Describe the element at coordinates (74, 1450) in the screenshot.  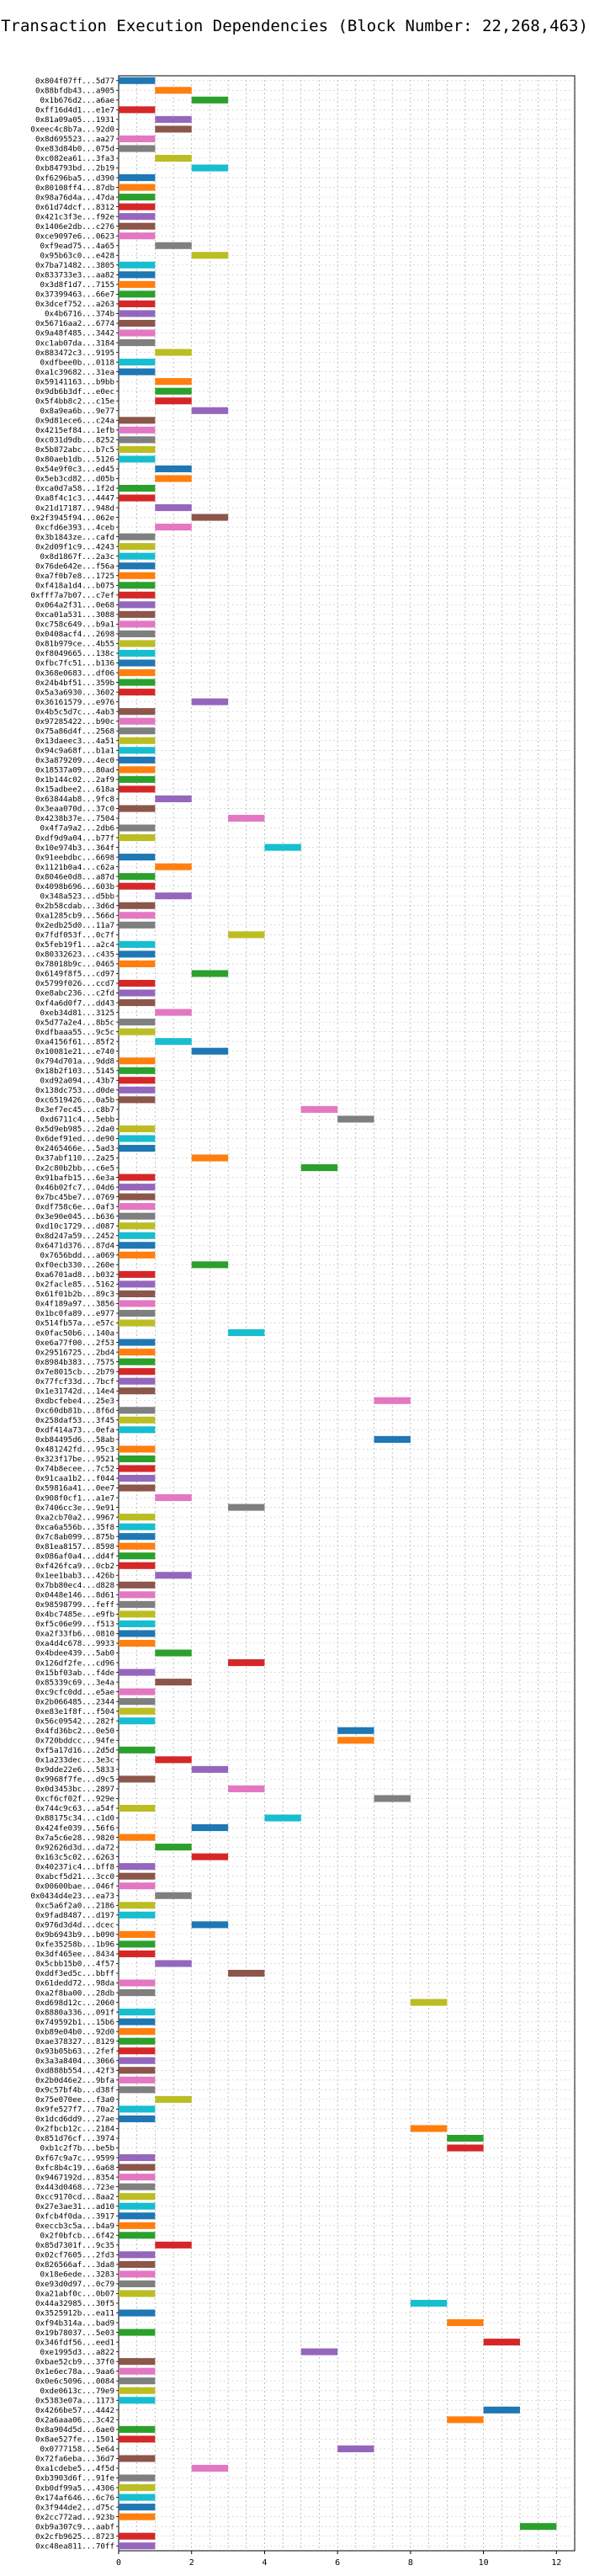
I see `transaction-label: 0x481242fd...95c3` at that location.